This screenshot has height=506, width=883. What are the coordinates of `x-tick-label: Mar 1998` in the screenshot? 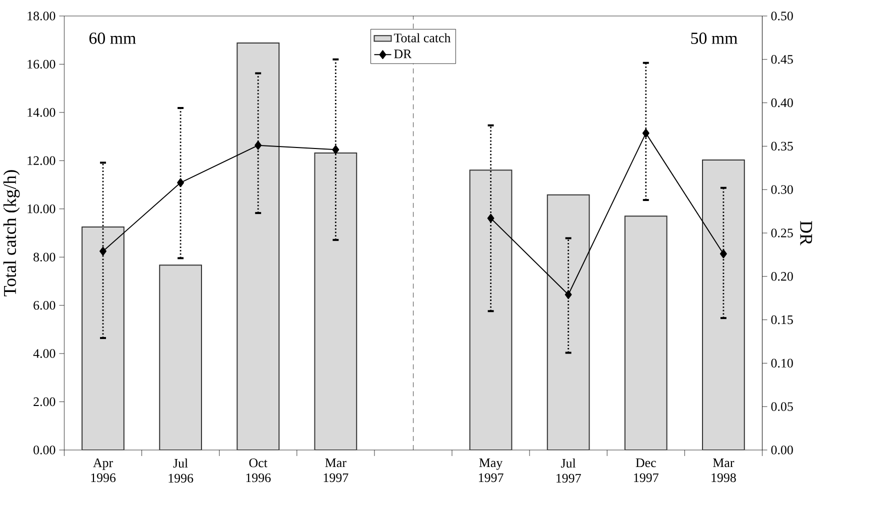 It's located at (724, 470).